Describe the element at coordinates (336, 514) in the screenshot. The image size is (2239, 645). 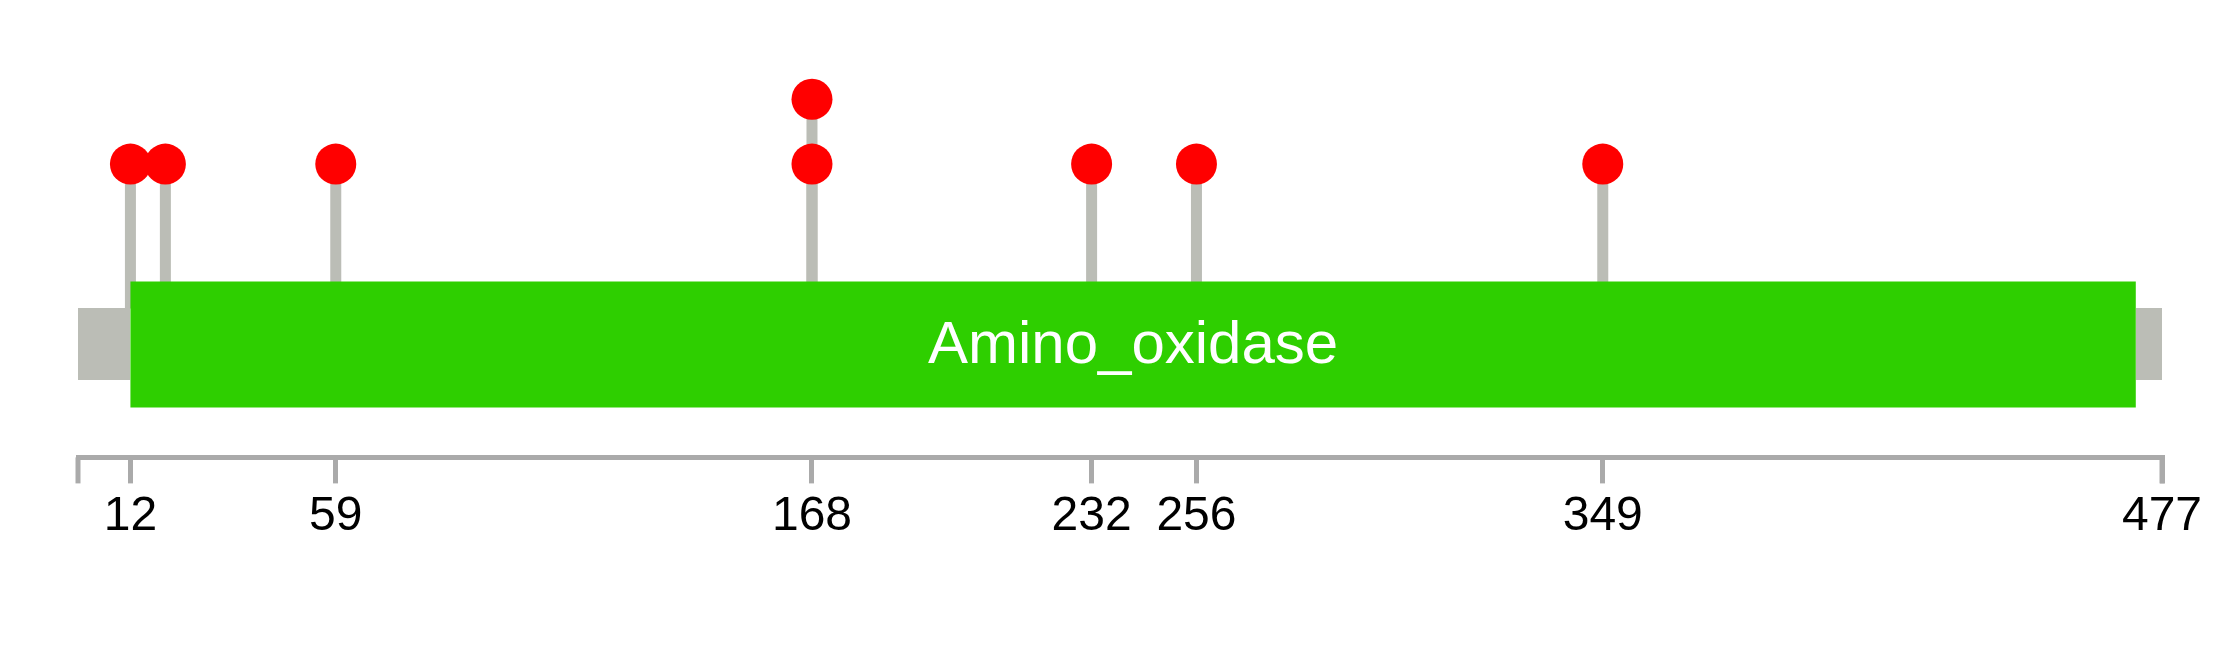
I see `x-tick-label: 59` at that location.